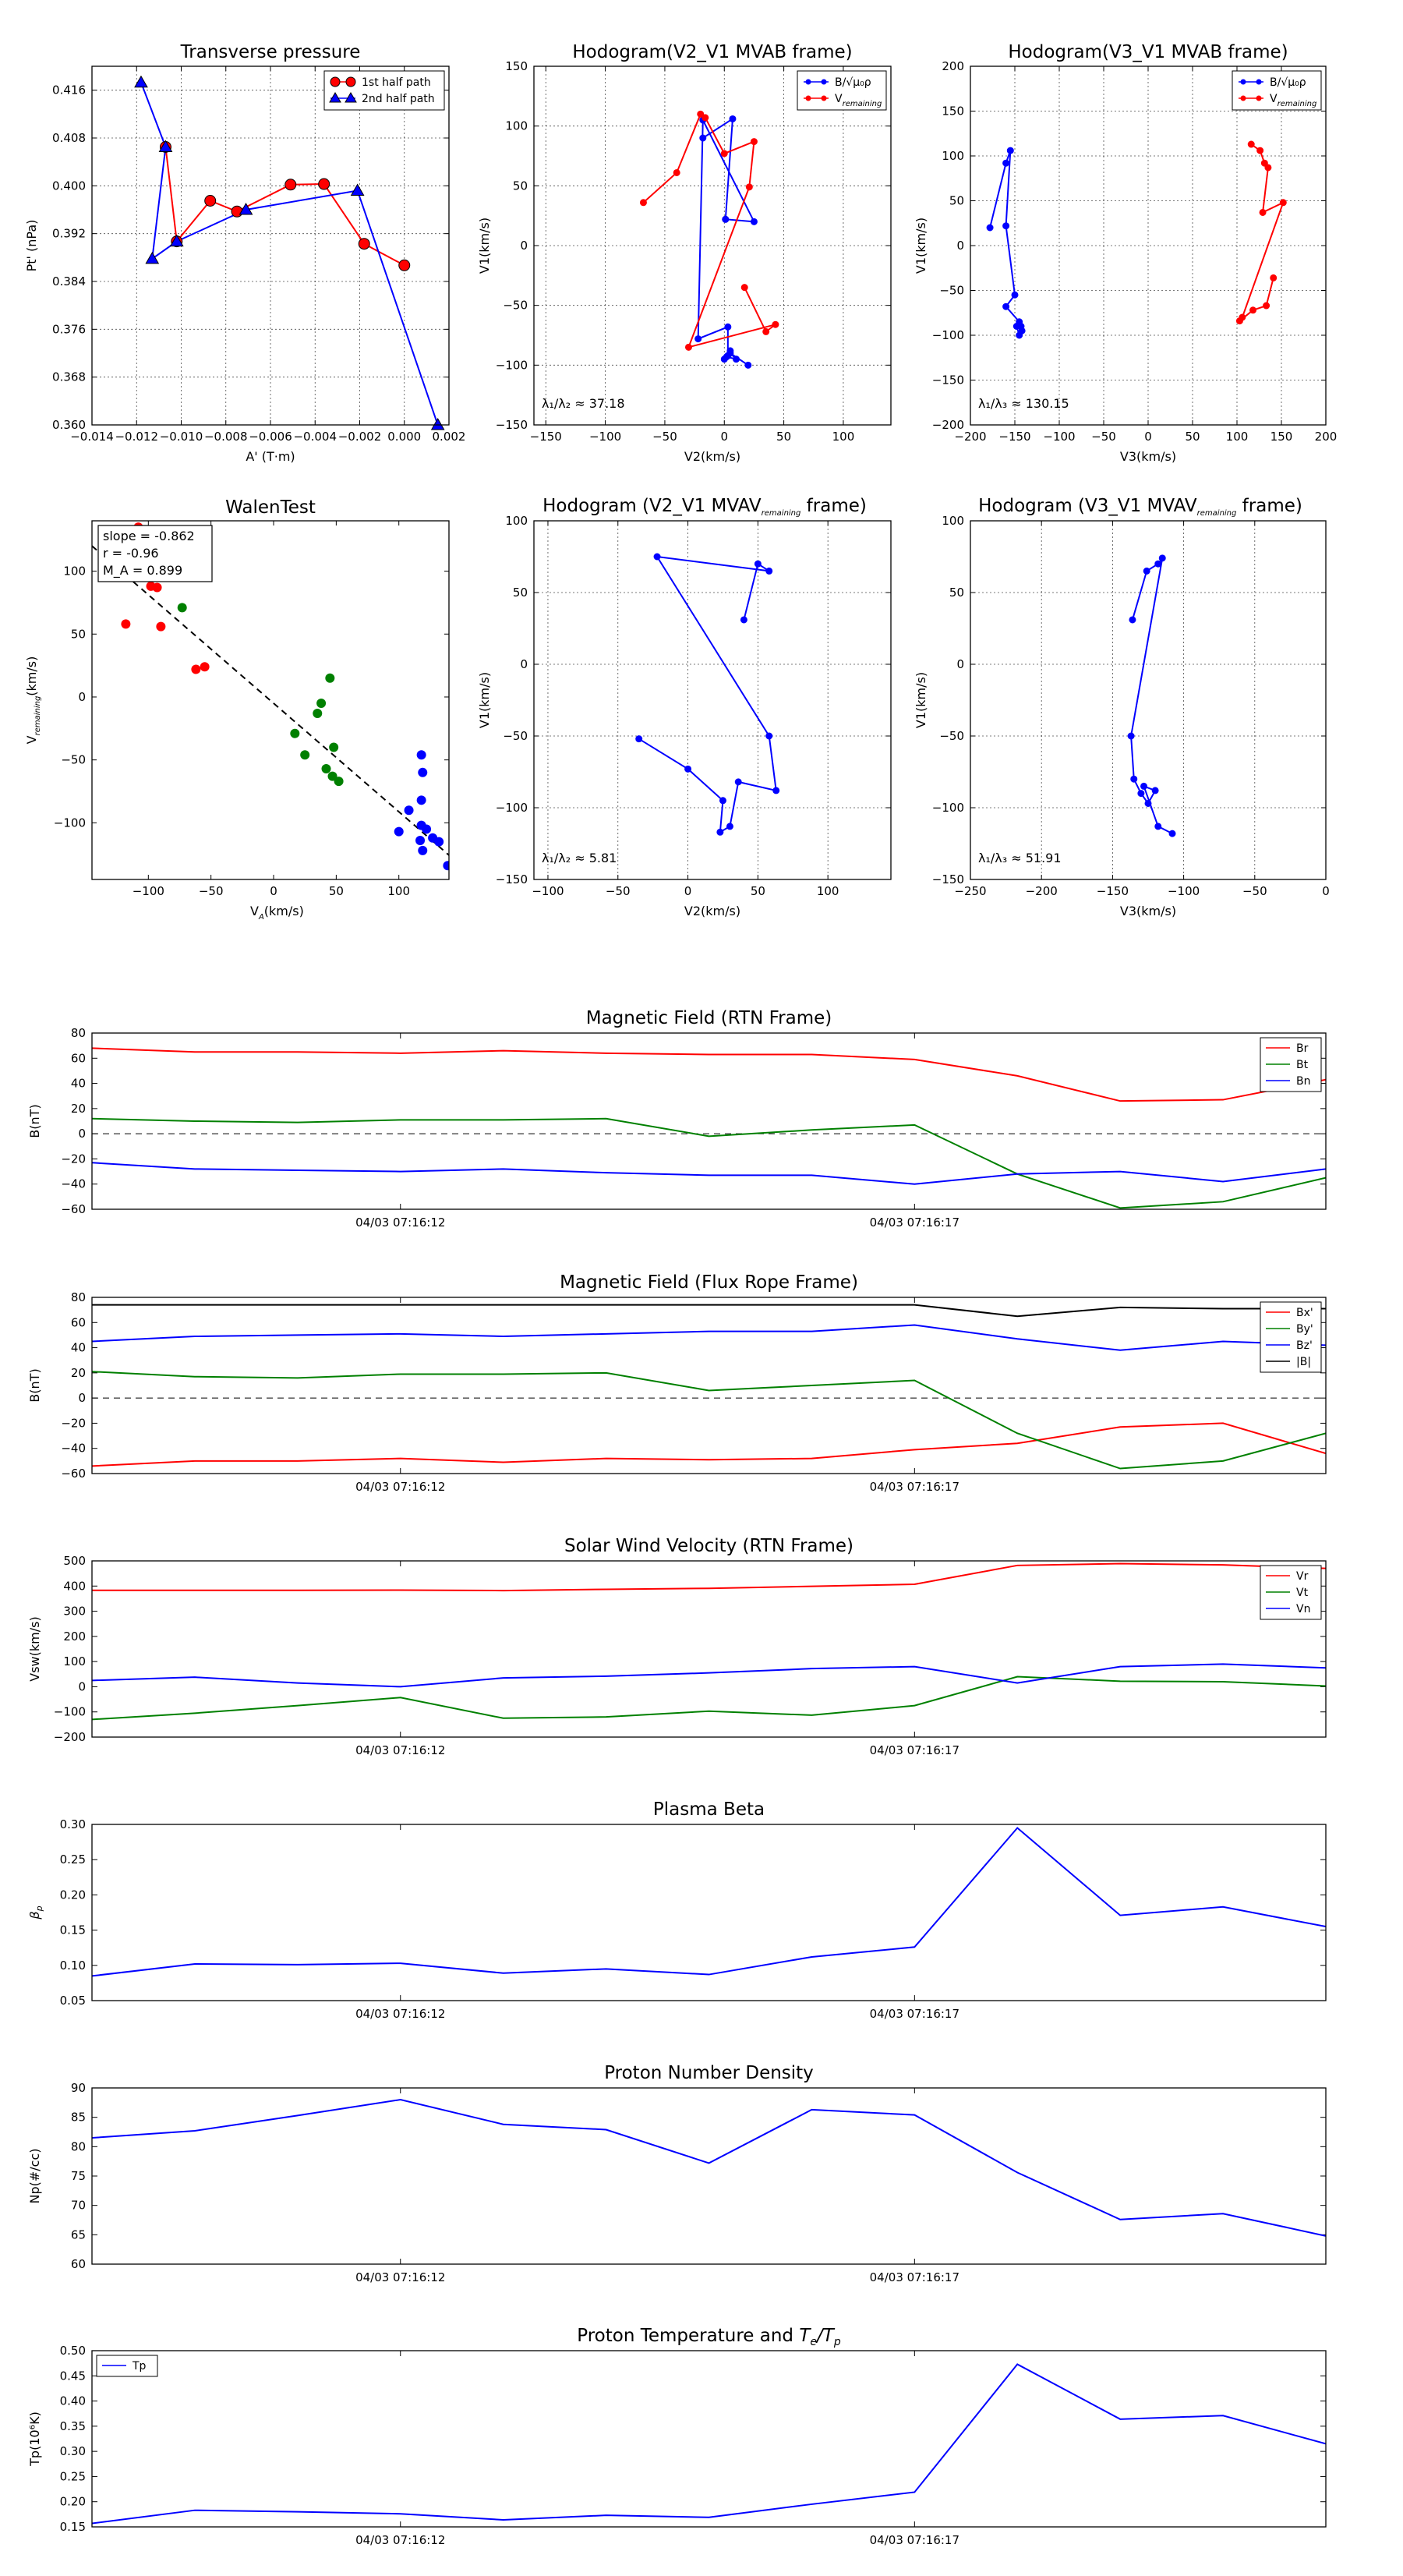 The height and width of the screenshot is (2576, 1403). I want to click on transverse-xtick-label: −0.002, so click(360, 437).